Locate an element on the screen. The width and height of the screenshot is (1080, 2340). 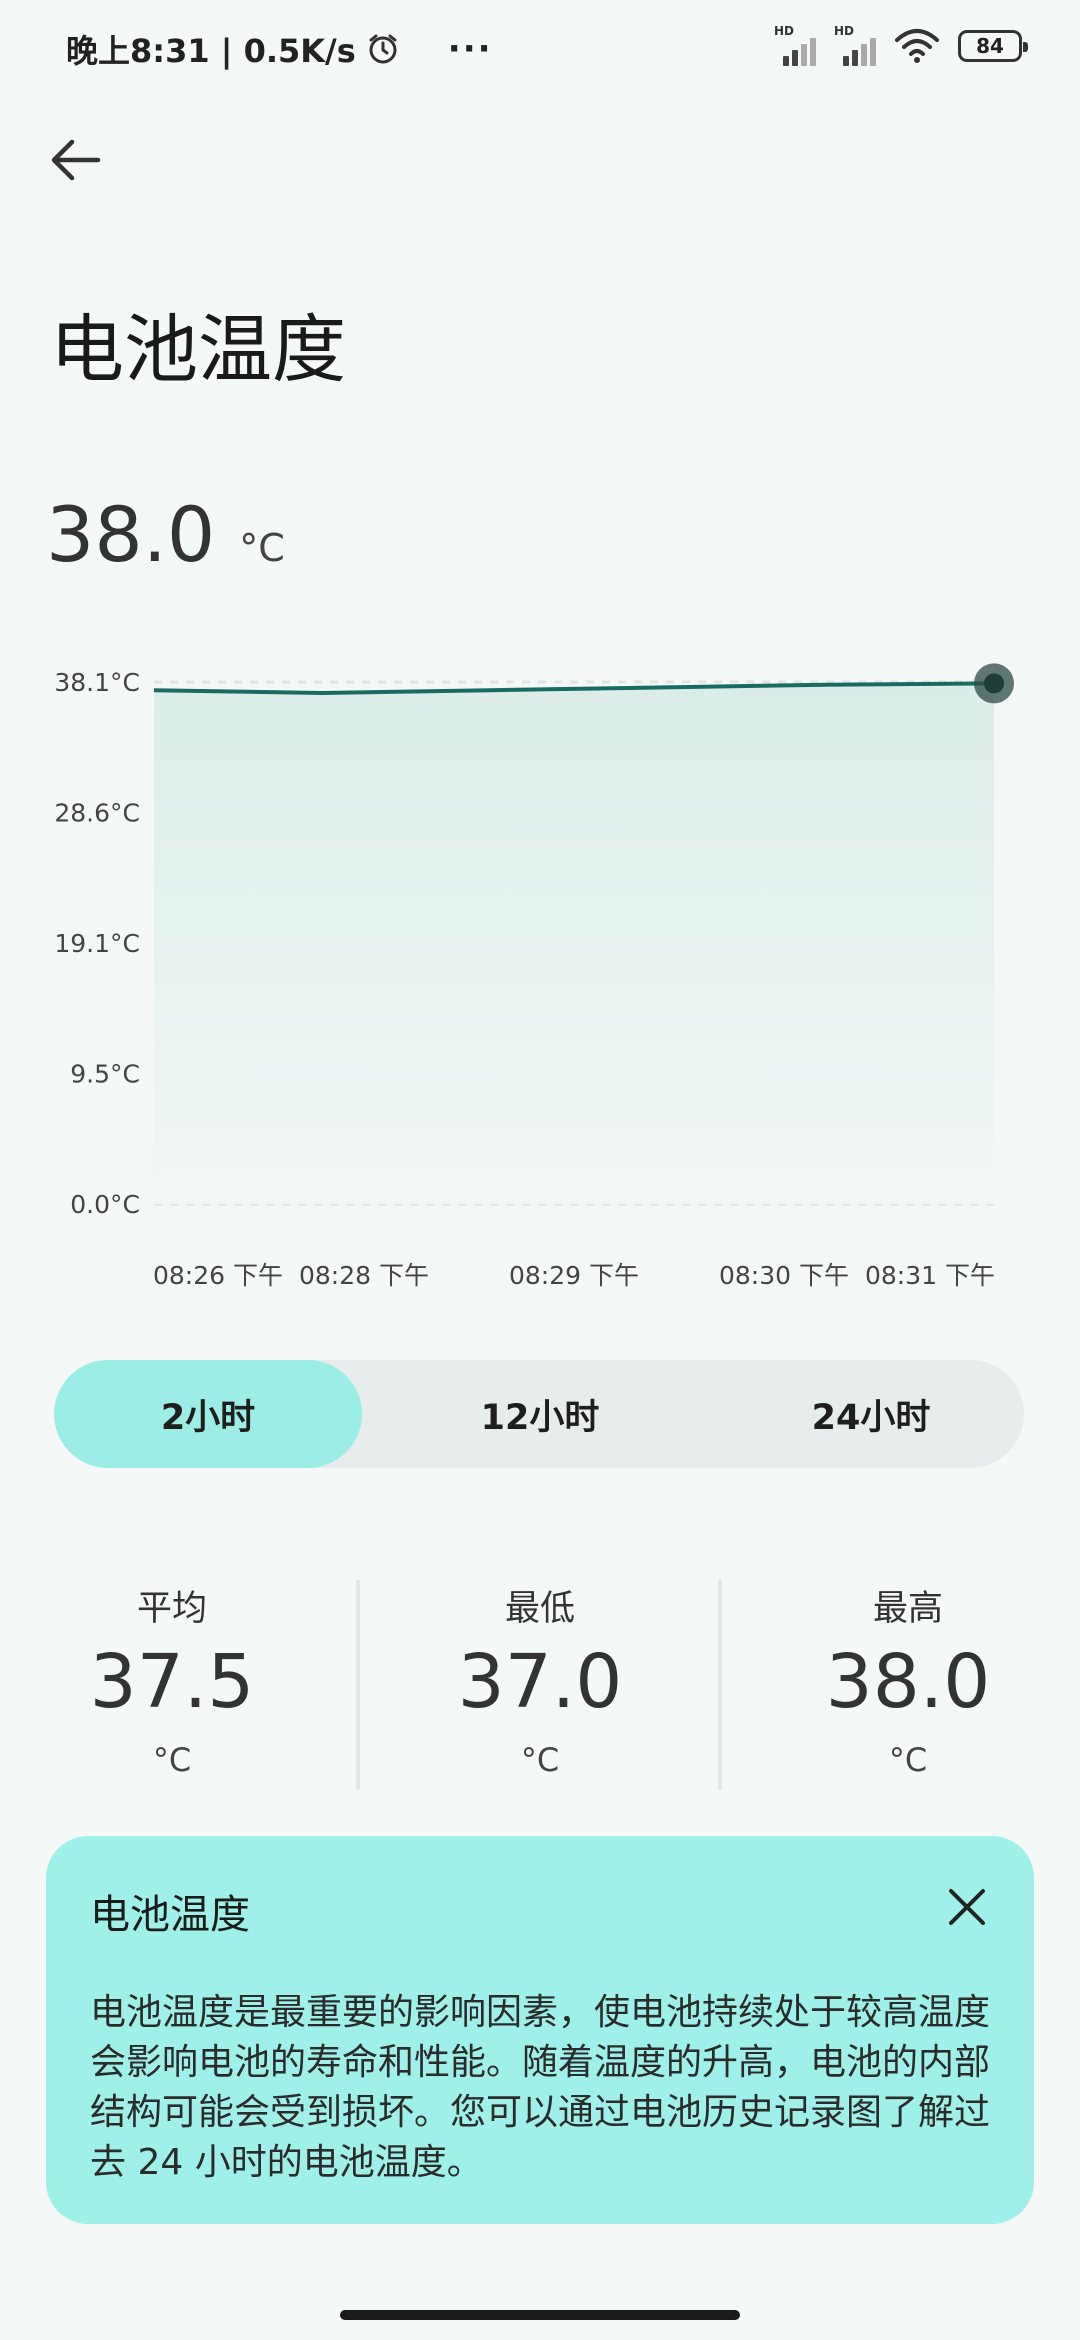
status-left: 晚上8:31 | 0.5K/s ··· is located at coordinates (279, 49).